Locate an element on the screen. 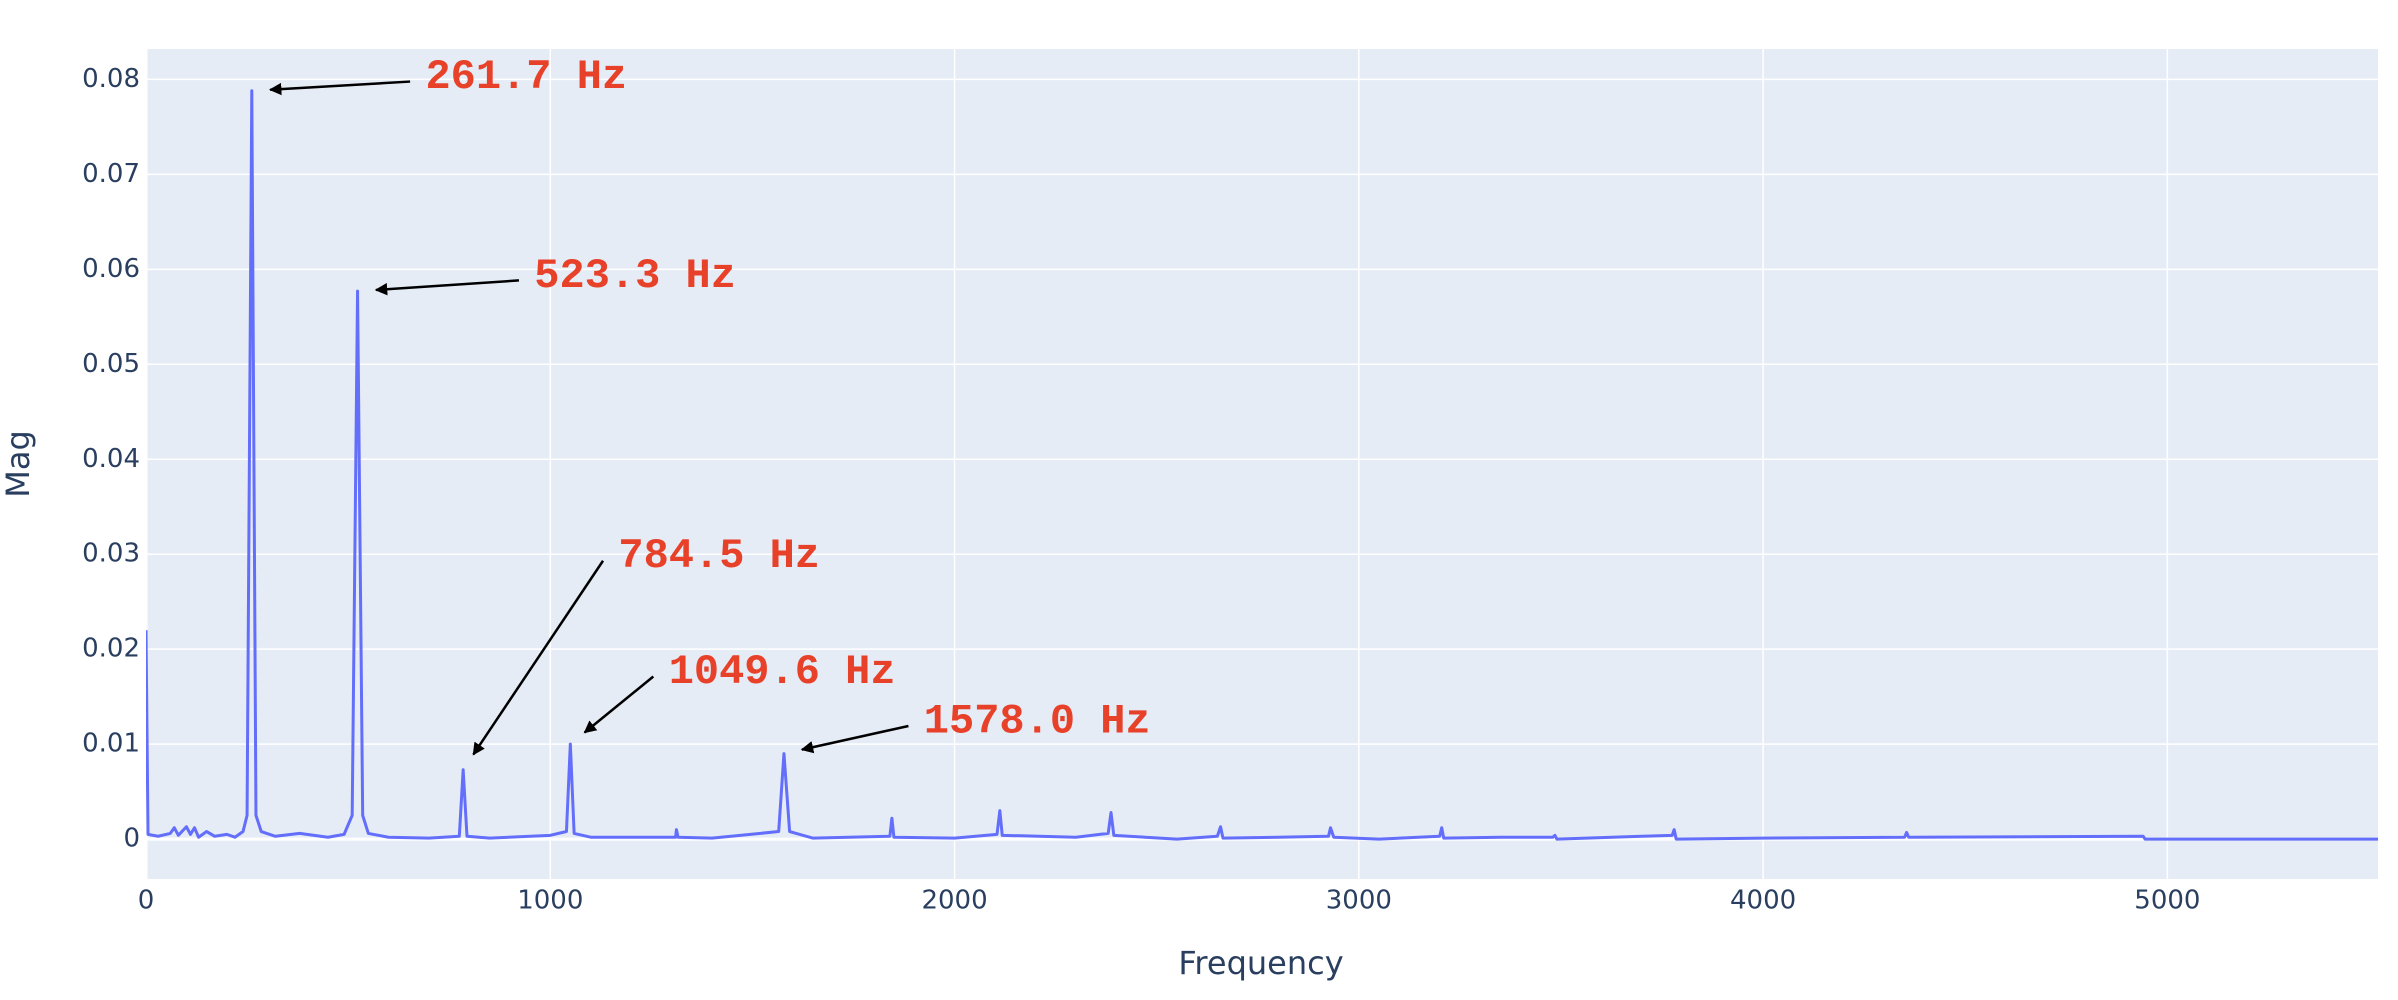 The width and height of the screenshot is (2398, 1000). y-tick-label: 0.03 is located at coordinates (111, 554).